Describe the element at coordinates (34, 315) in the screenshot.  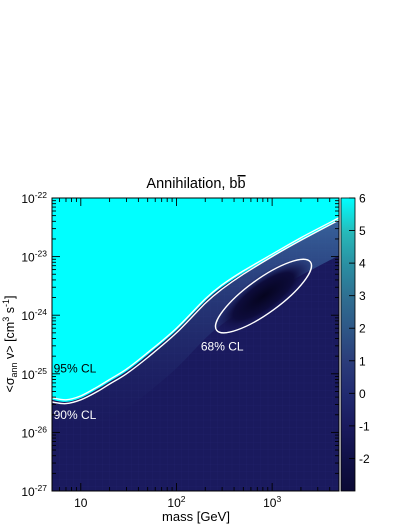
I see `y-tick-label: 10-24` at that location.